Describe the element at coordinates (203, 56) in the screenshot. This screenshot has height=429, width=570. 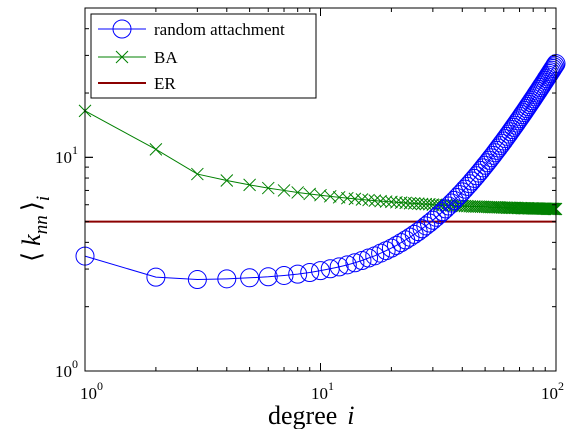
I see `legend: random attachment BA ER` at that location.